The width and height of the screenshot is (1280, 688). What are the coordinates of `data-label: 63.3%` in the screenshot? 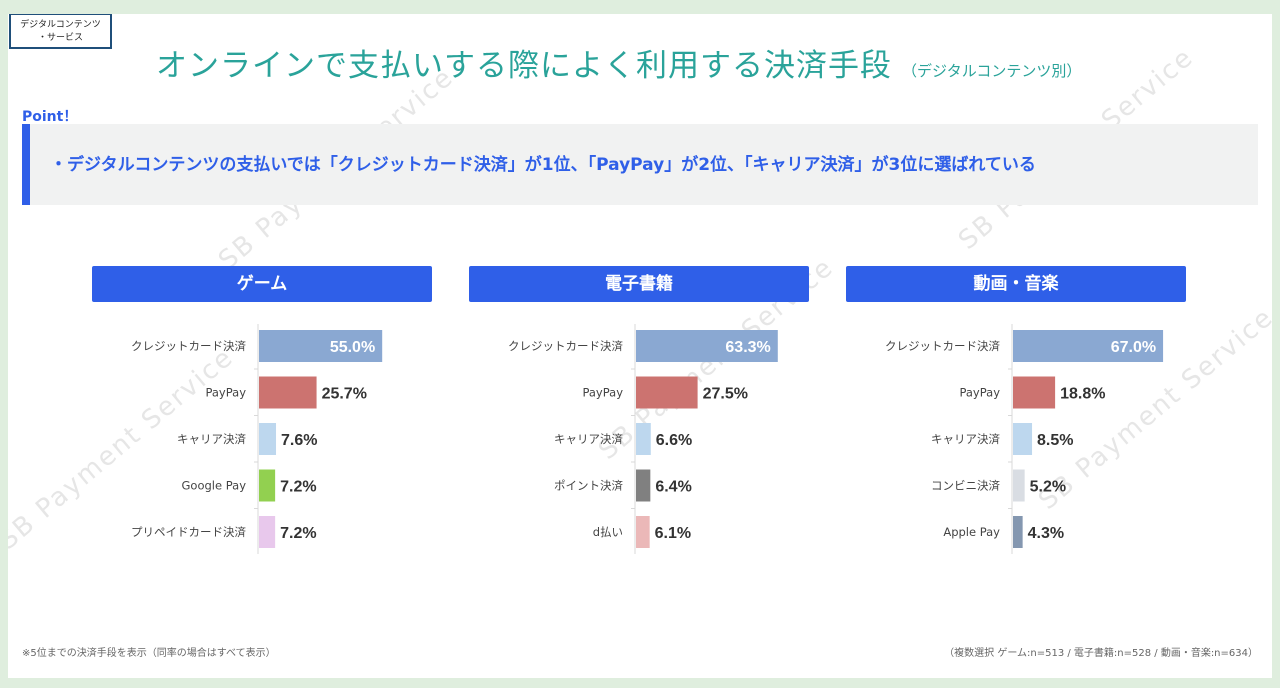 It's located at (747, 347).